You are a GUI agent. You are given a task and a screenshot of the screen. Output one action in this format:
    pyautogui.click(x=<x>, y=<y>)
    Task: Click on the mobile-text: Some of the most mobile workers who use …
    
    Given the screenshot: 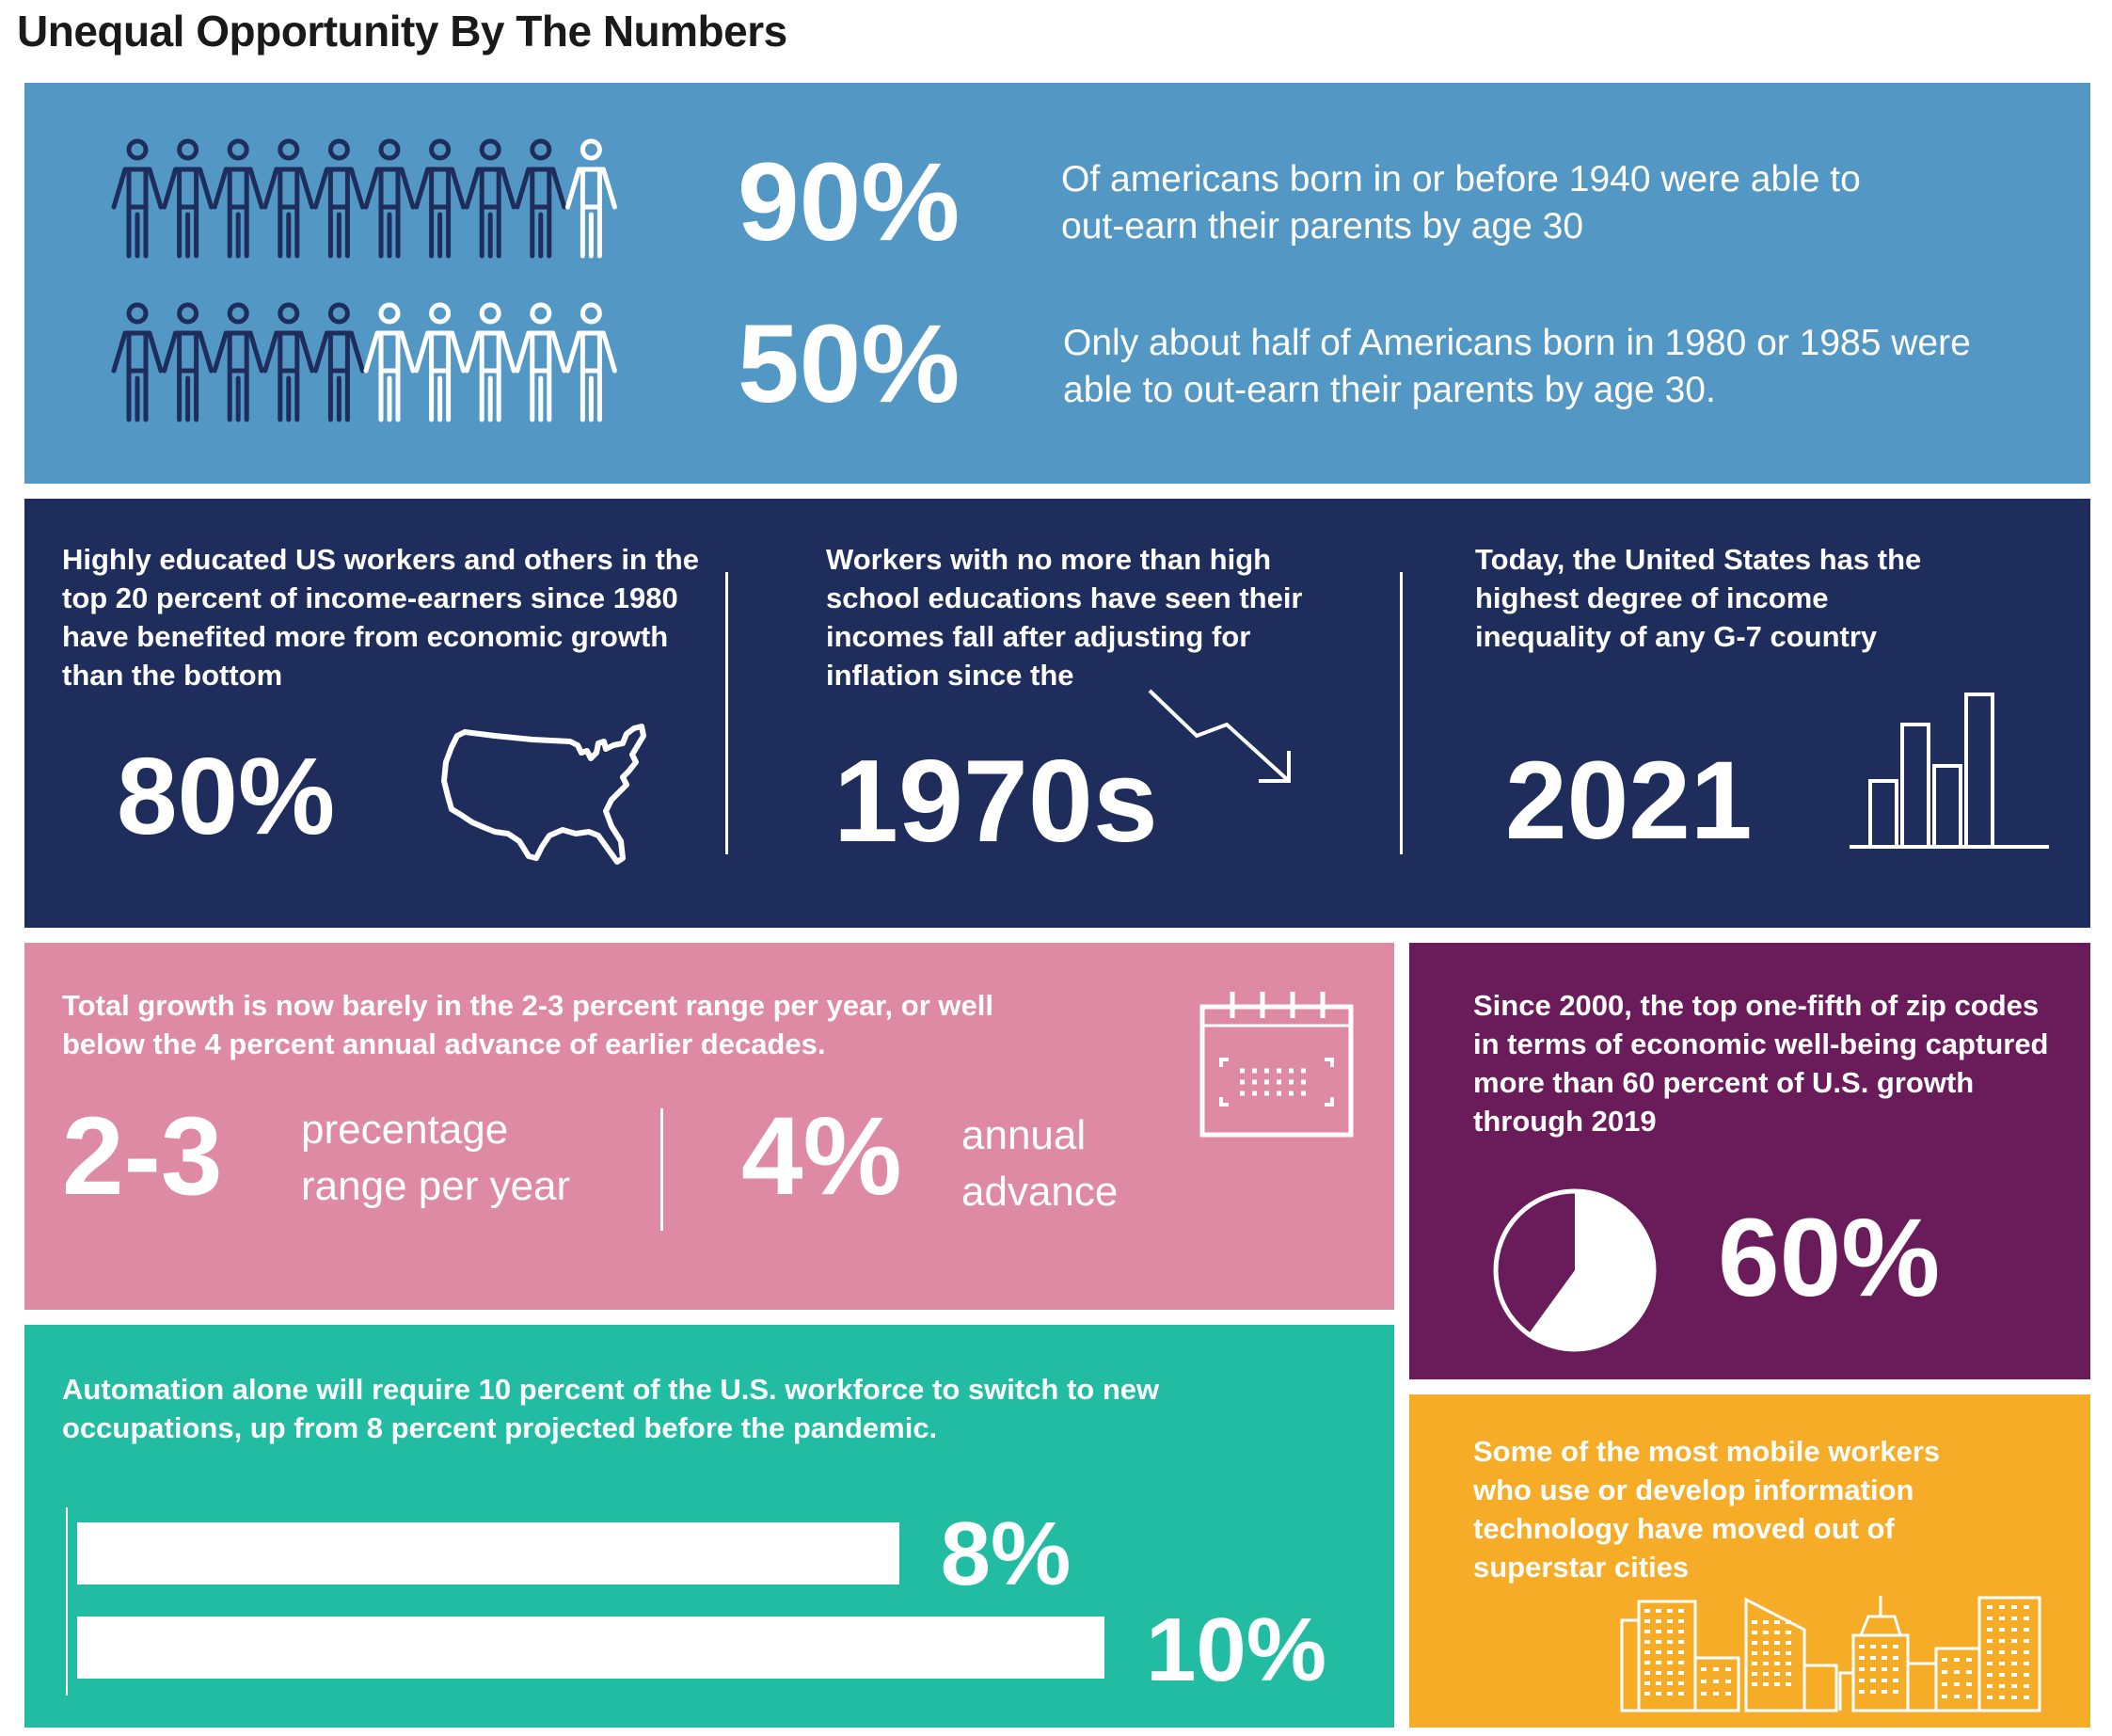 What is the action you would take?
    pyautogui.click(x=1707, y=1509)
    